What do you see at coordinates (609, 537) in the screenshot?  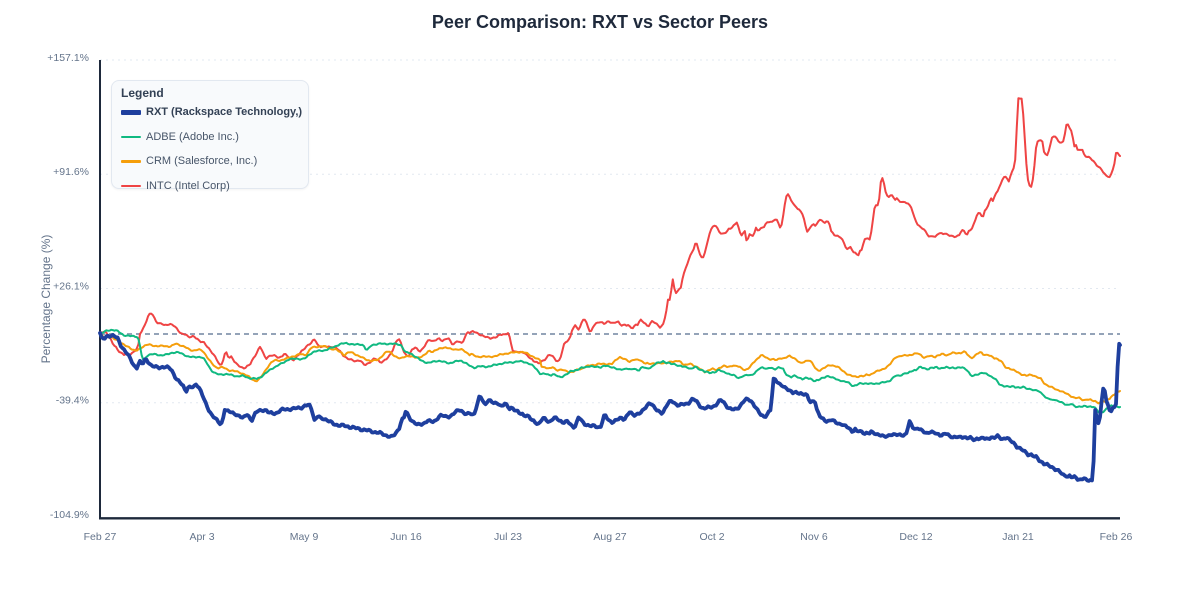 I see `svg-text: Aug 27` at bounding box center [609, 537].